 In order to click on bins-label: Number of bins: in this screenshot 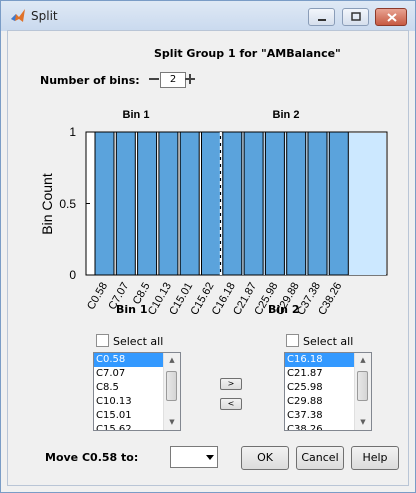, I will do `click(90, 80)`.